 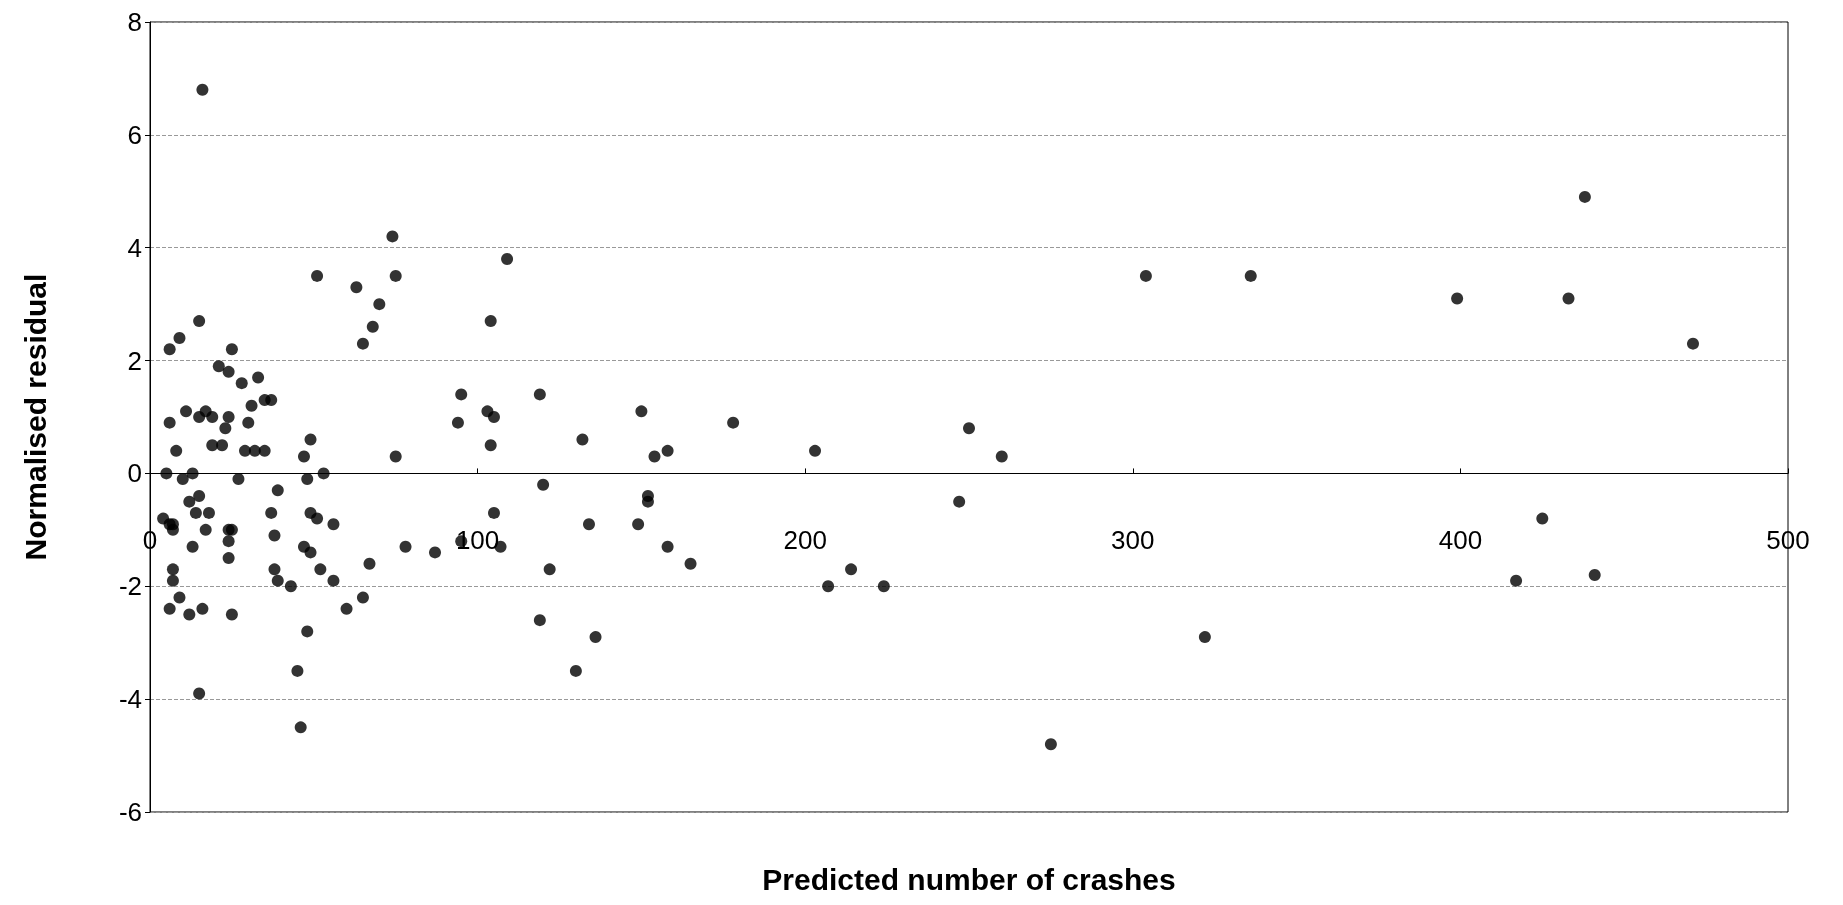 What do you see at coordinates (805, 540) in the screenshot?
I see `x-tick-label: 200` at bounding box center [805, 540].